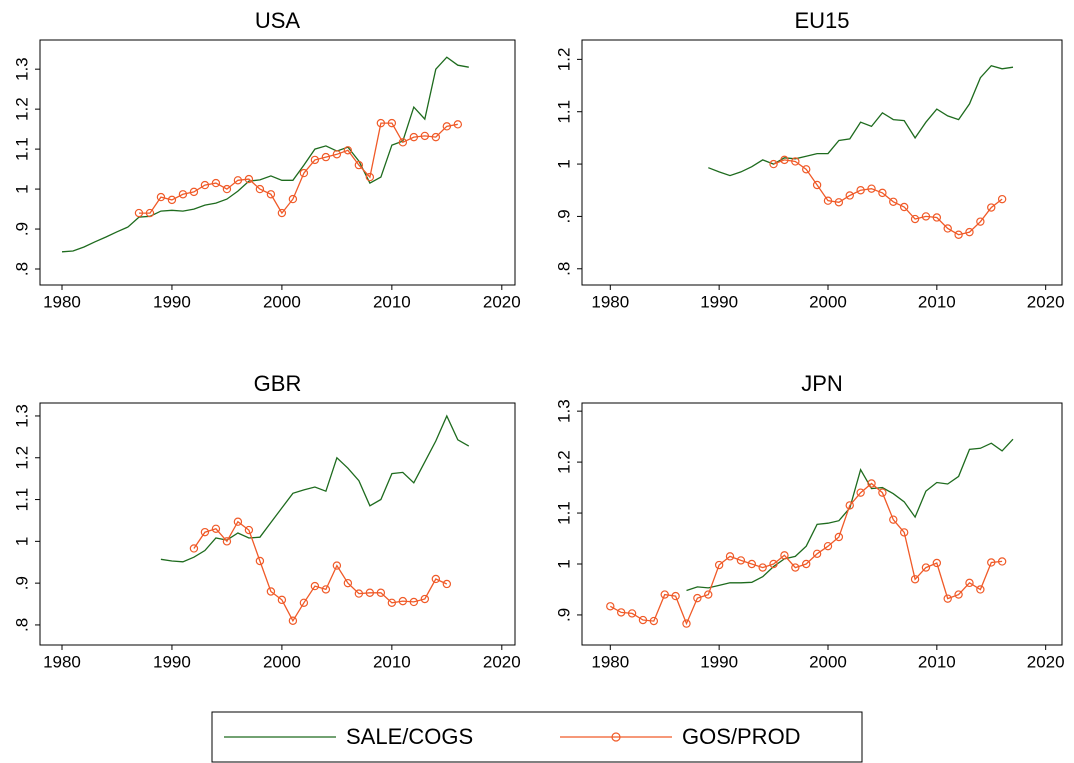 The image size is (1074, 763). I want to click on y-tick-label: .9, so click(563, 615).